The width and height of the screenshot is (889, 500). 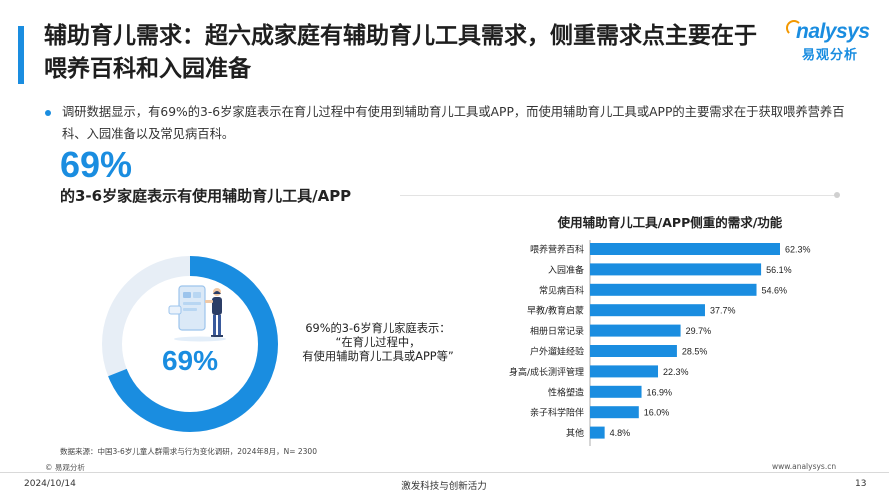 I want to click on title-accent-bar, so click(x=21, y=55).